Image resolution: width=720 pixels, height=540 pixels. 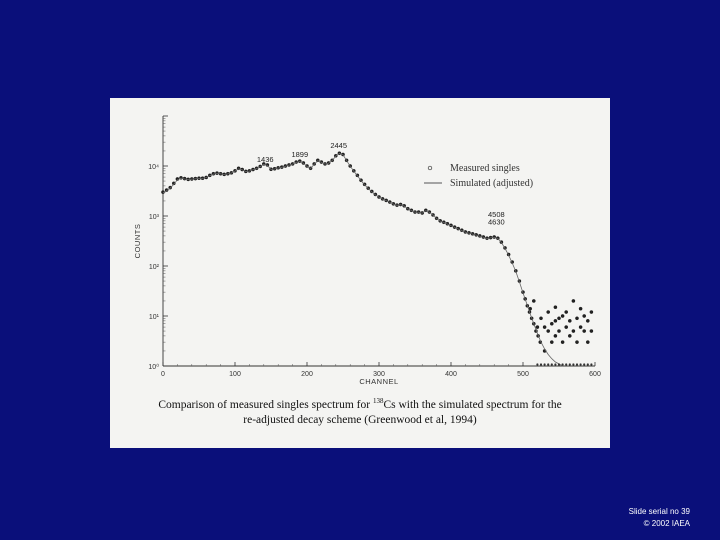 What do you see at coordinates (265, 159) in the screenshot?
I see `peak-label: 1436` at bounding box center [265, 159].